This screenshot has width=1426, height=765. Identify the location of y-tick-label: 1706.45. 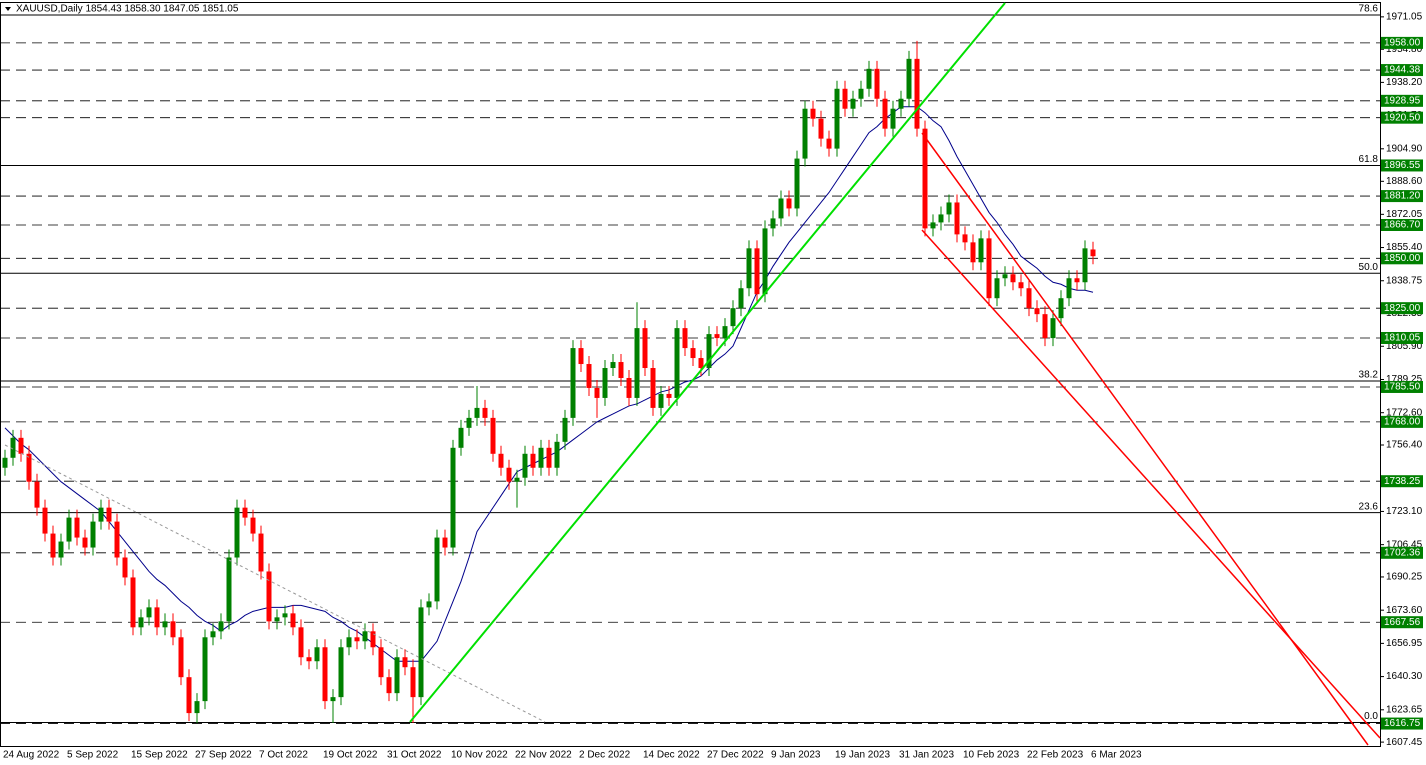
(1404, 544).